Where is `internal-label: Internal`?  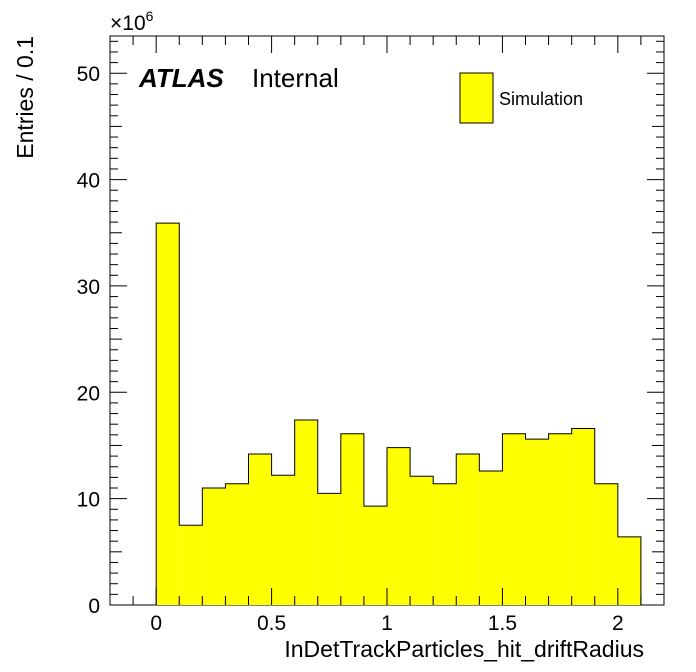 internal-label: Internal is located at coordinates (295, 78).